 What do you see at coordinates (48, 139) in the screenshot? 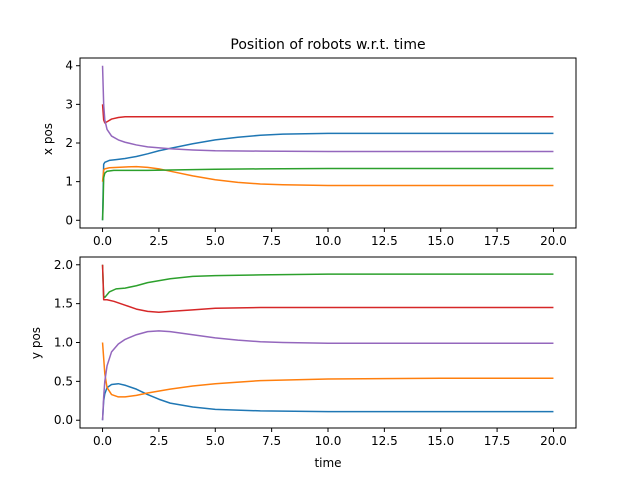
I see `x-pos-axis-label: x pos` at bounding box center [48, 139].